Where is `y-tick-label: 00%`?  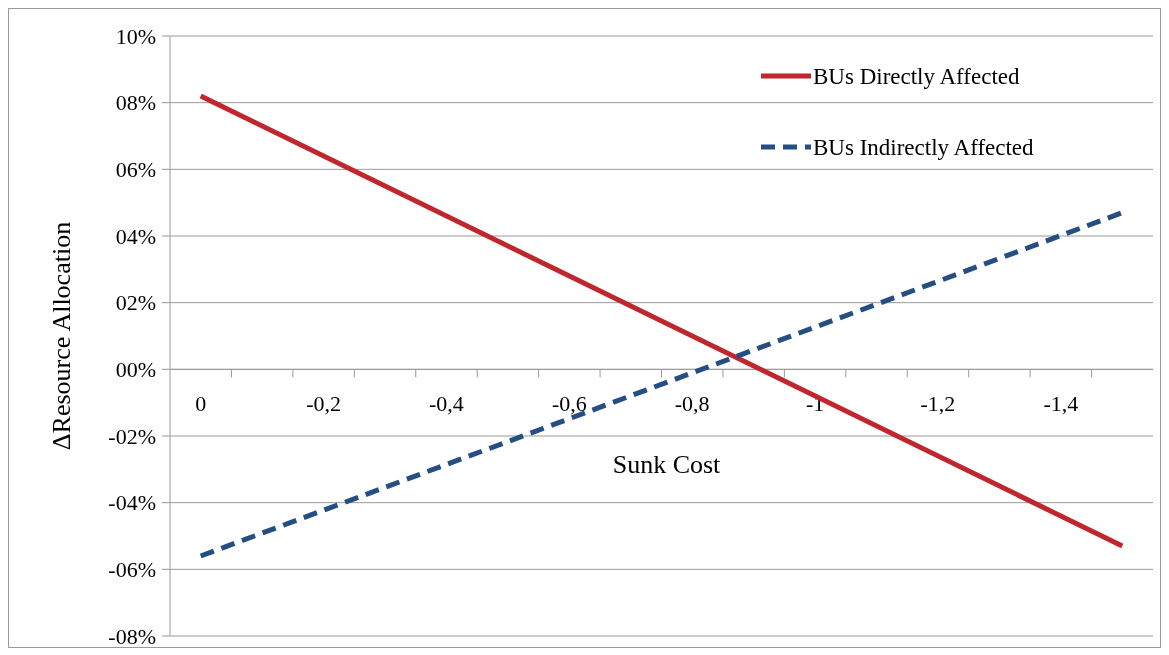
y-tick-label: 00% is located at coordinates (135, 370).